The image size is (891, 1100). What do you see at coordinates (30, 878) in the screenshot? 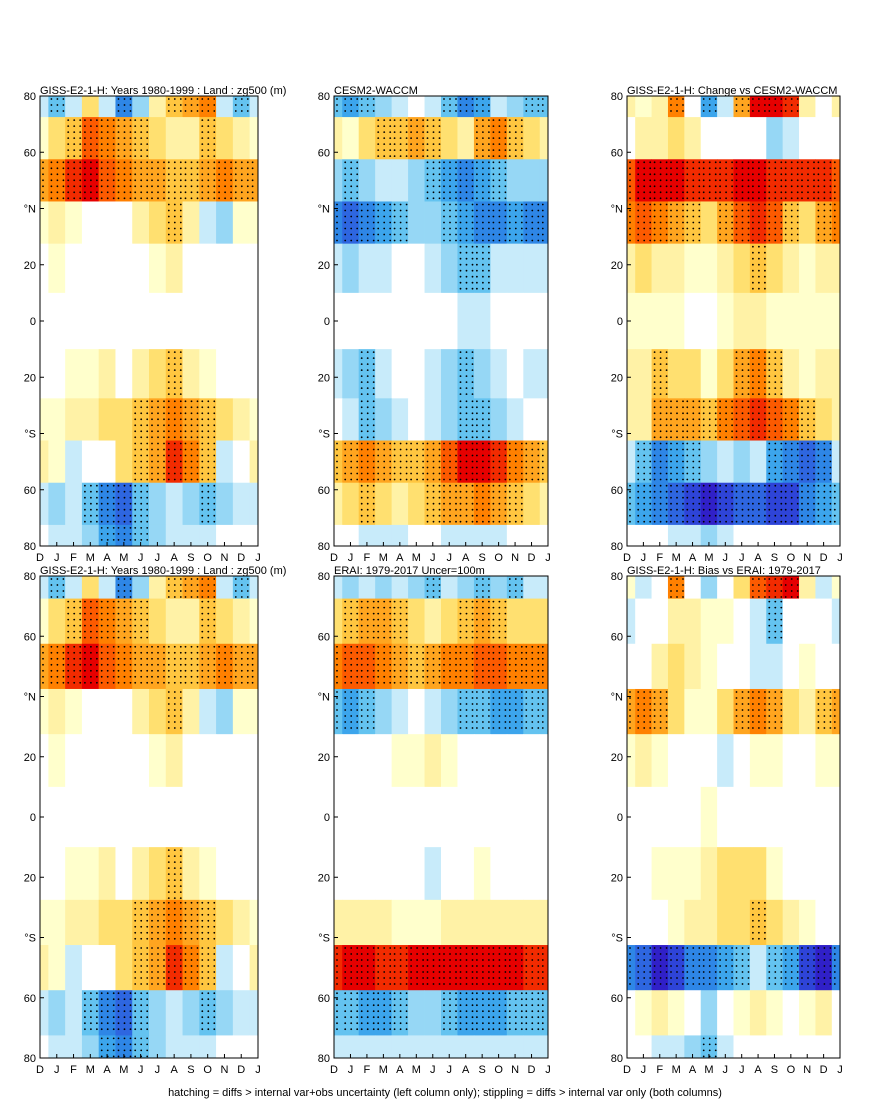
I see `y-tick-label: 20` at bounding box center [30, 878].